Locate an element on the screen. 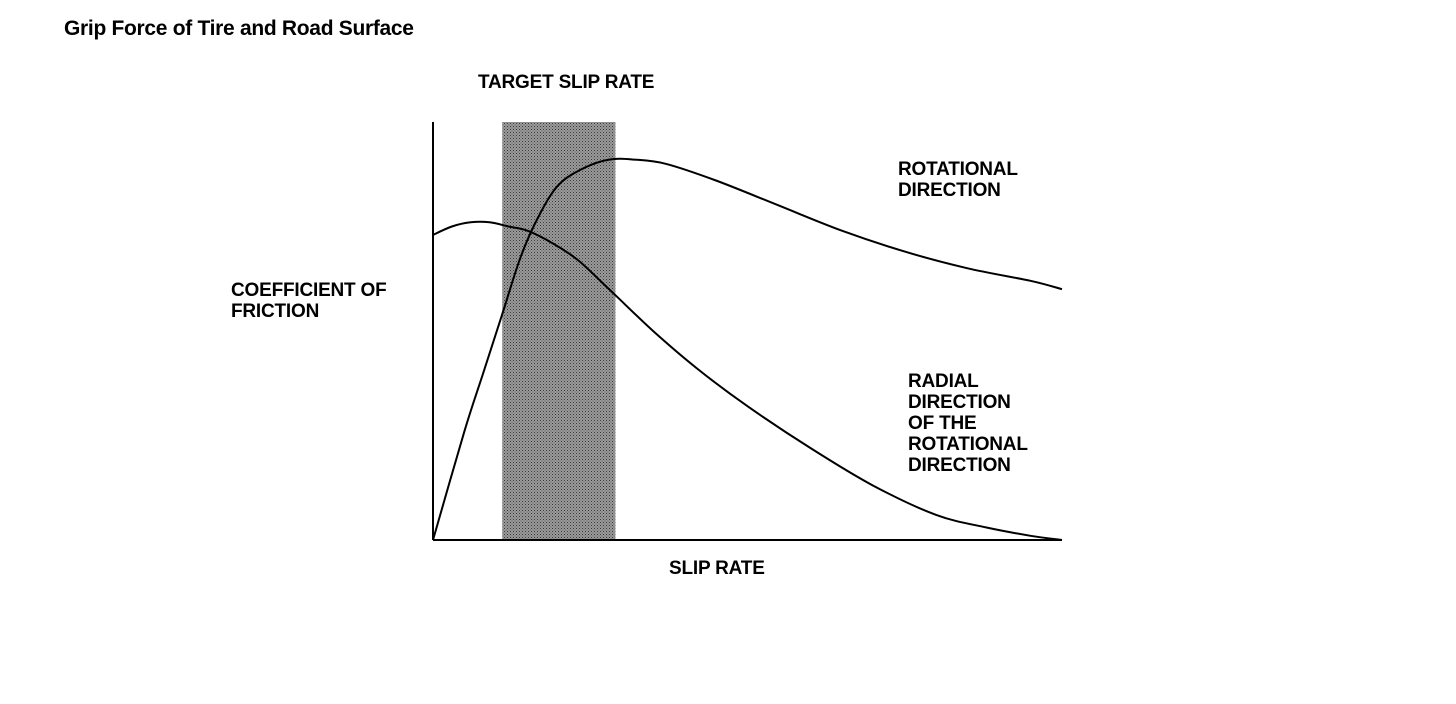 This screenshot has height=704, width=1456. chart-title: Grip Force of Tire and Road Surface is located at coordinates (239, 28).